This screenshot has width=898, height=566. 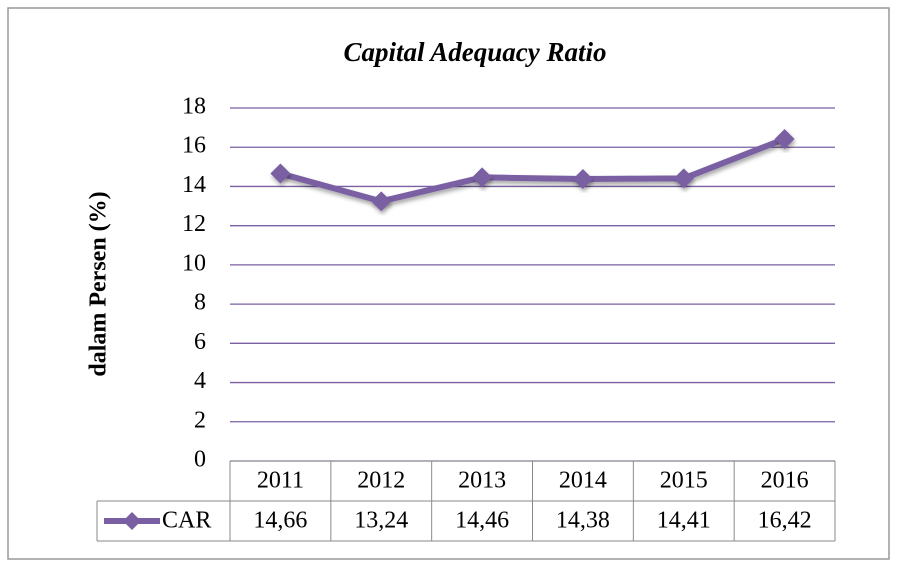 I want to click on y-tick-label: 14, so click(x=194, y=185).